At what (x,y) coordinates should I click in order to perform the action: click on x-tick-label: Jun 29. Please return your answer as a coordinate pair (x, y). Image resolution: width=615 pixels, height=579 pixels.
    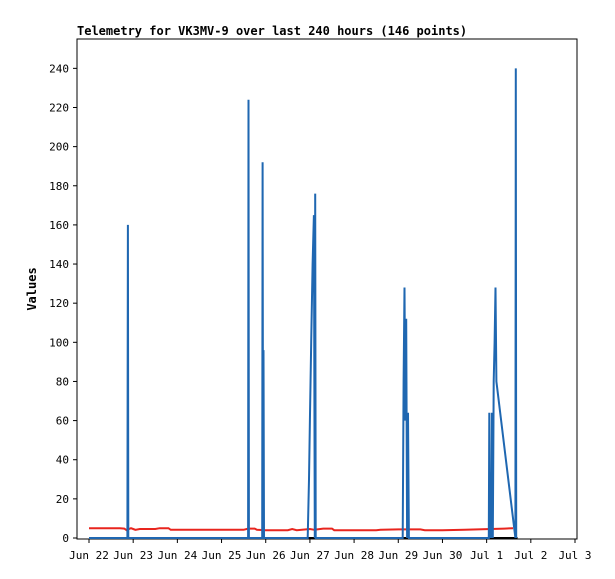
    Looking at the image, I should click on (398, 555).